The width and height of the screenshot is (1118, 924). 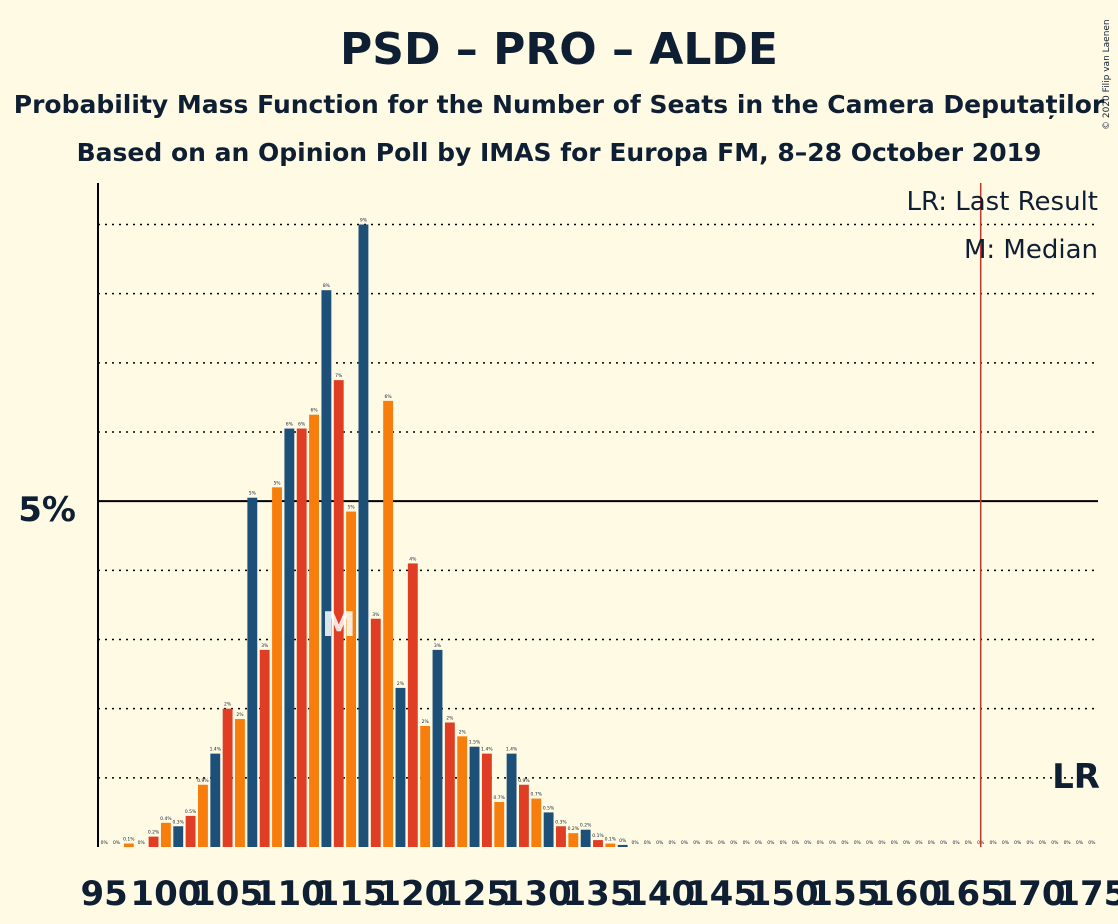 What do you see at coordinates (1087, 894) in the screenshot?
I see `x-tick-175: 175` at bounding box center [1087, 894].